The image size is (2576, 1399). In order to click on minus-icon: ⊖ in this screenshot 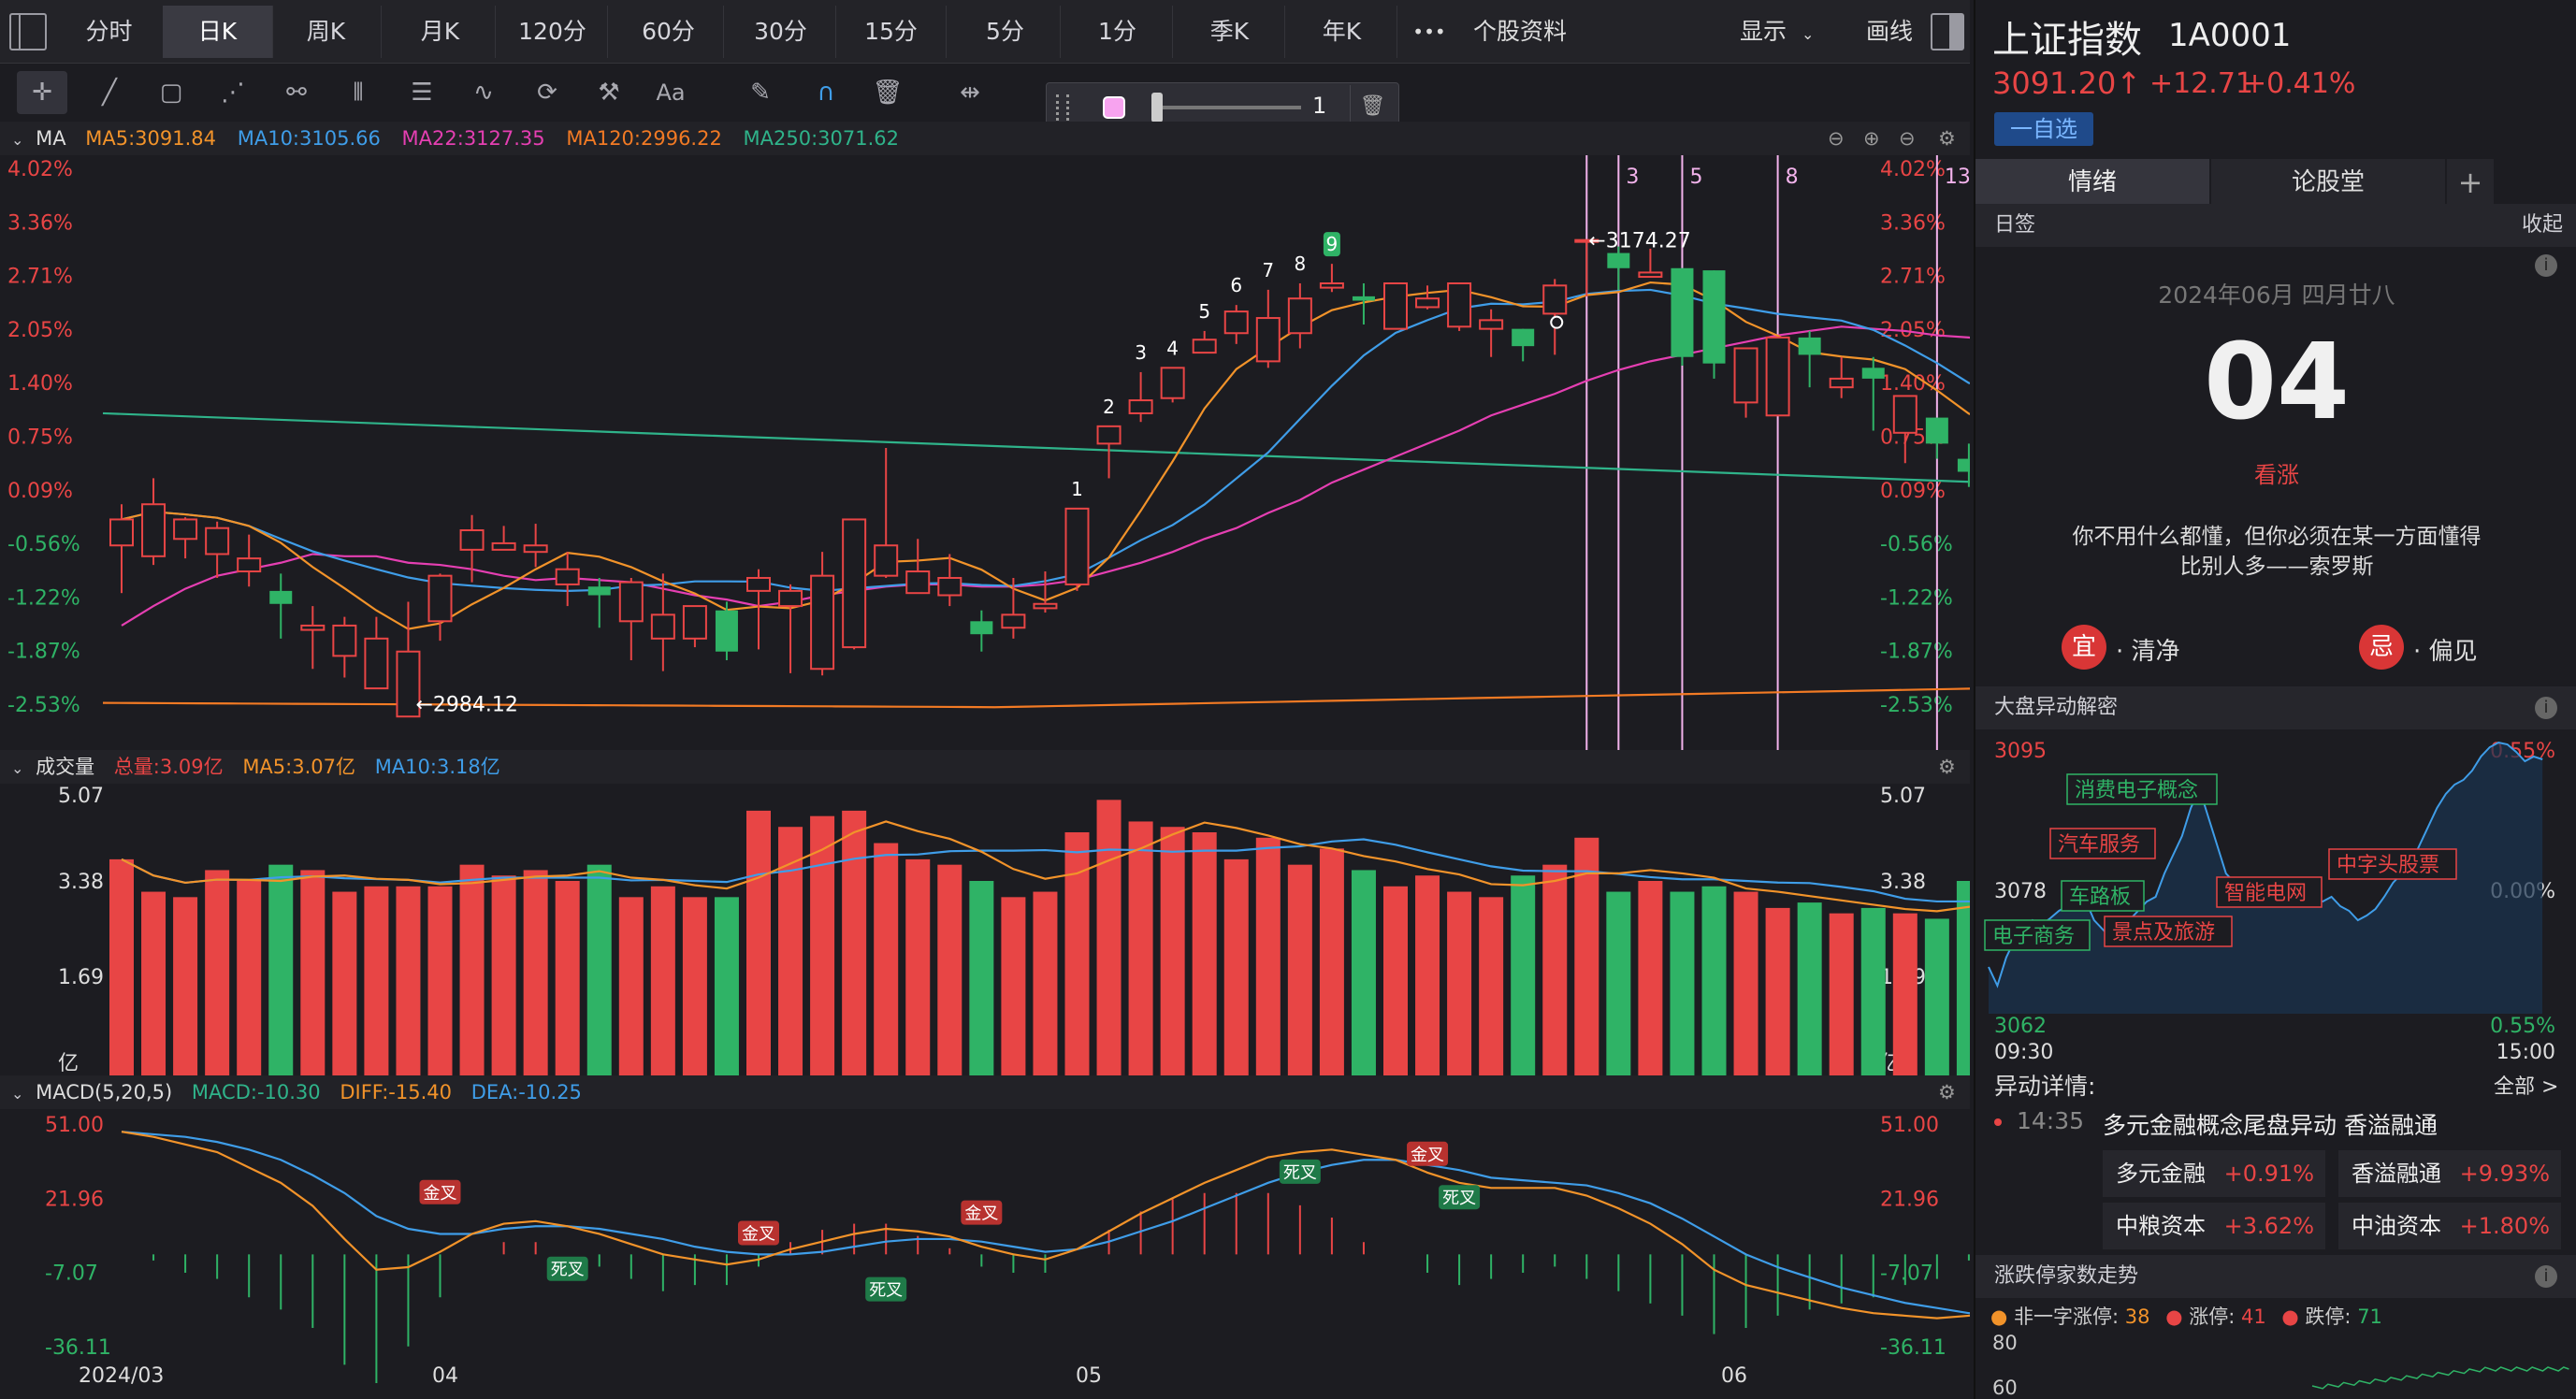, I will do `click(1836, 138)`.